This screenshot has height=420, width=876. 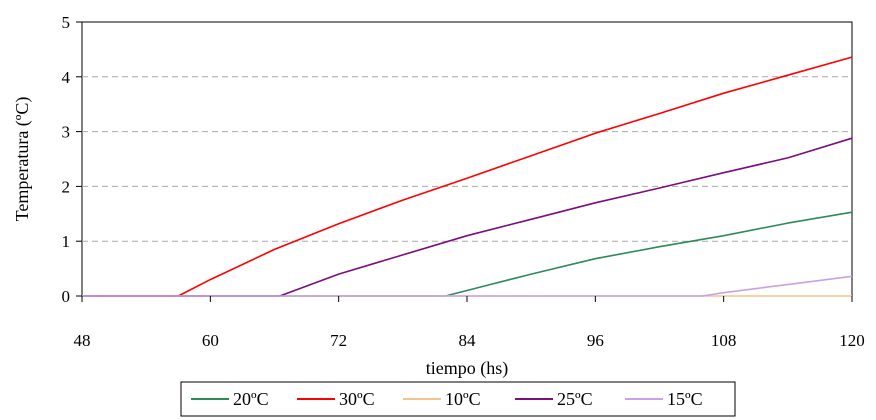 I want to click on x-tick-label: 120, so click(x=852, y=340).